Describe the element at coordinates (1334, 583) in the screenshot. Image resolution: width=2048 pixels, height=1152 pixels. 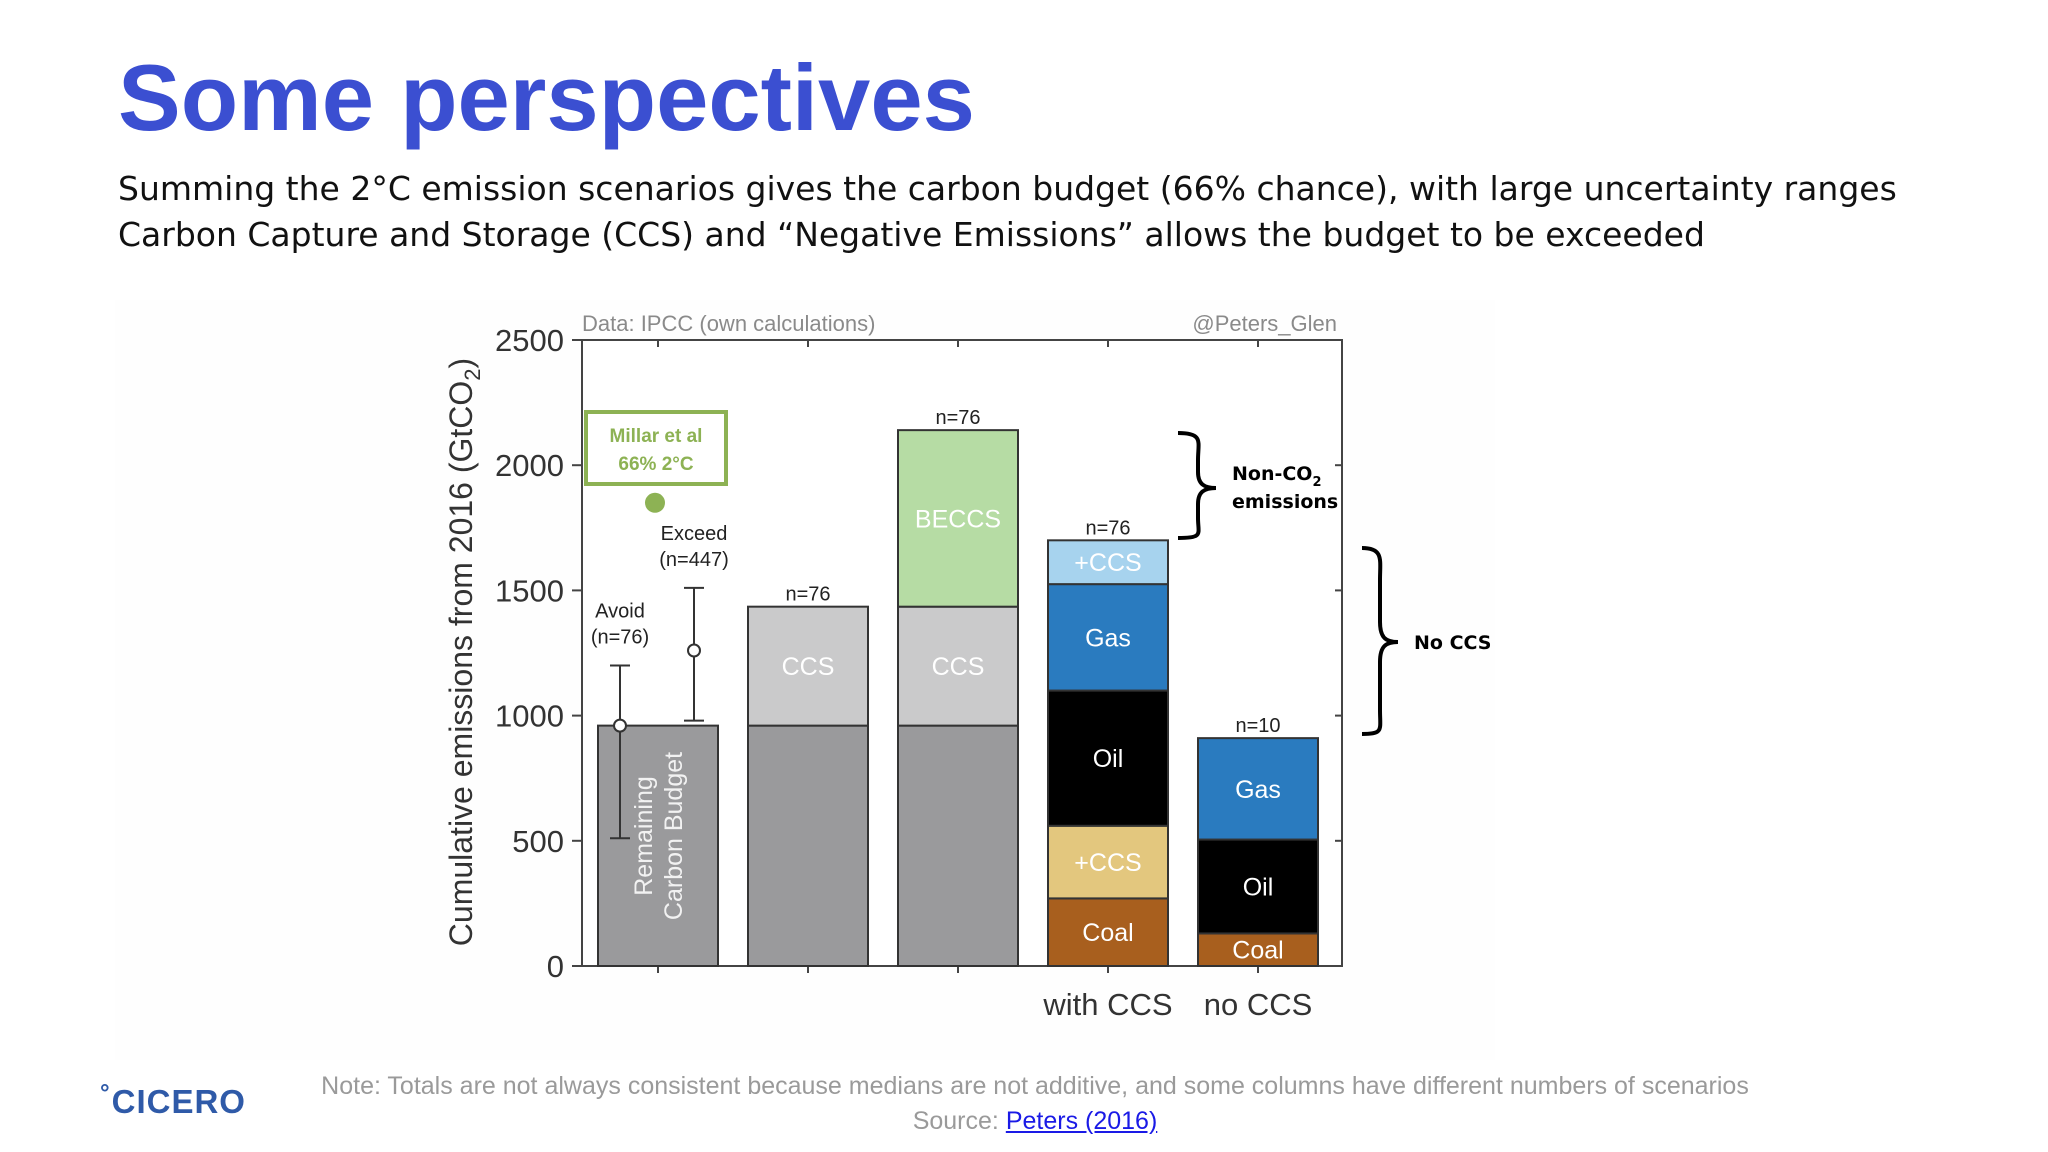
I see `bracket-annotations: Non-CO2 emissions No CCS` at that location.